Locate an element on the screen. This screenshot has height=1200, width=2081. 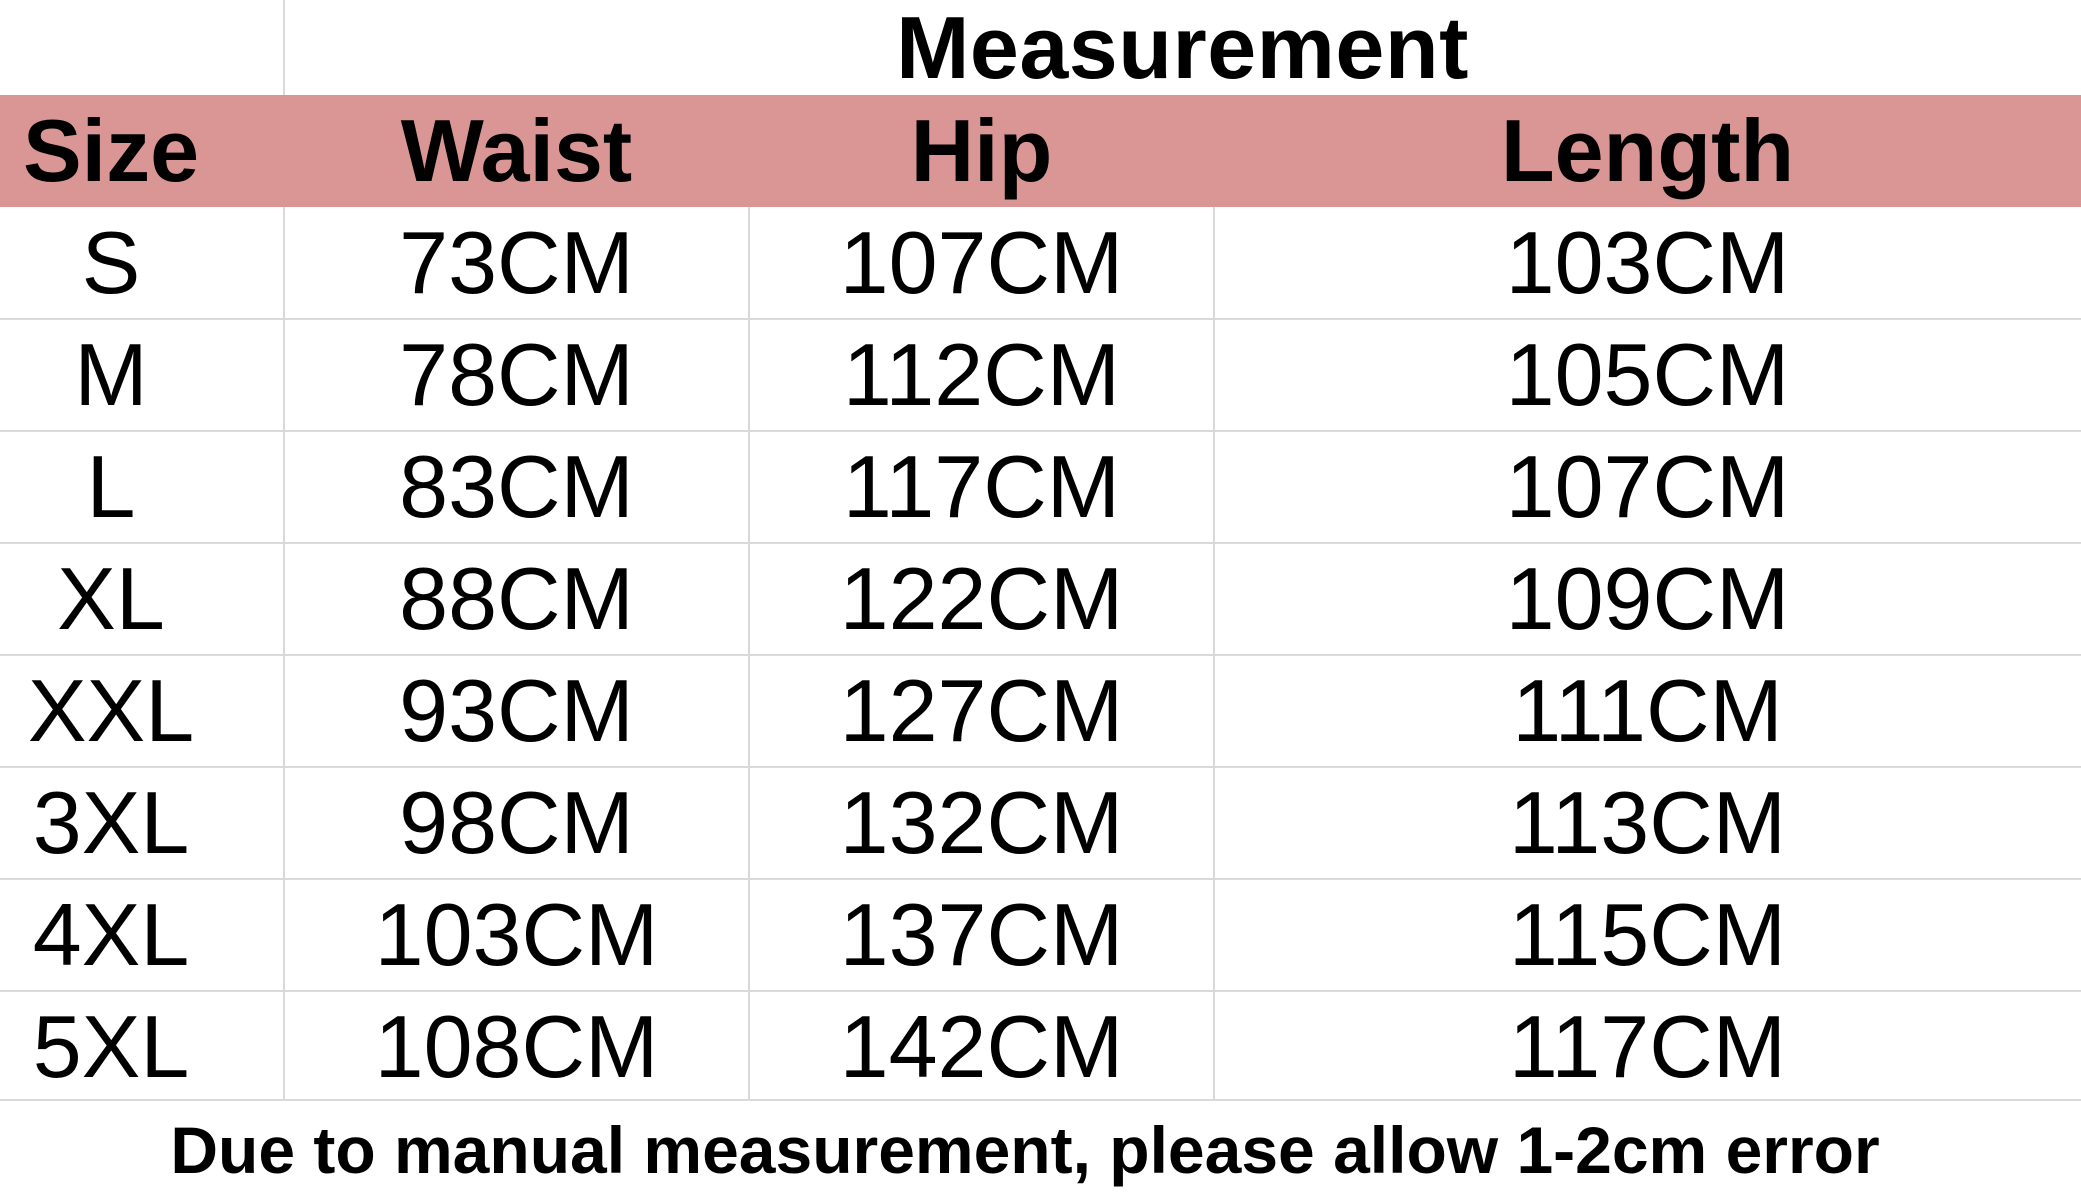
cell-length: 109CM is located at coordinates (1647, 598).